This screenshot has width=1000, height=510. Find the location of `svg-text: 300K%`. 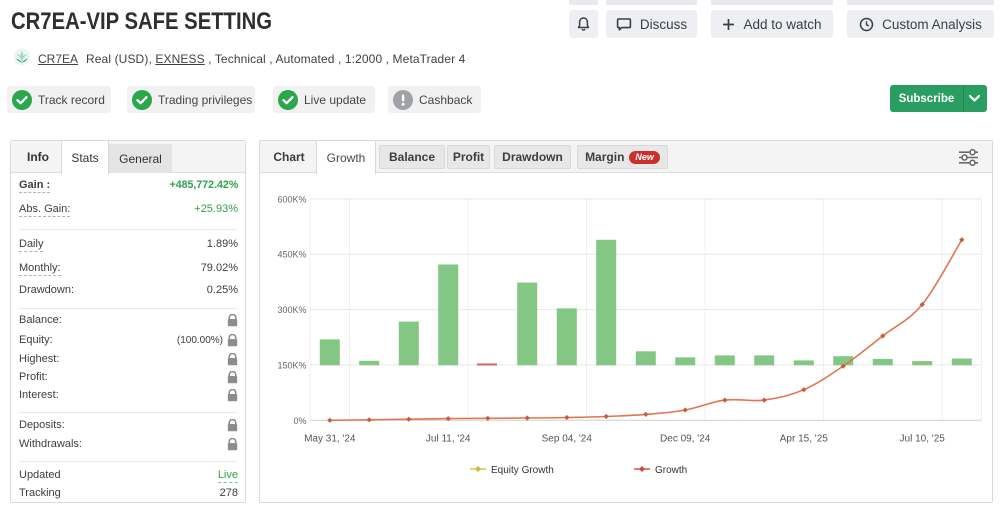

svg-text: 300K% is located at coordinates (291, 310).